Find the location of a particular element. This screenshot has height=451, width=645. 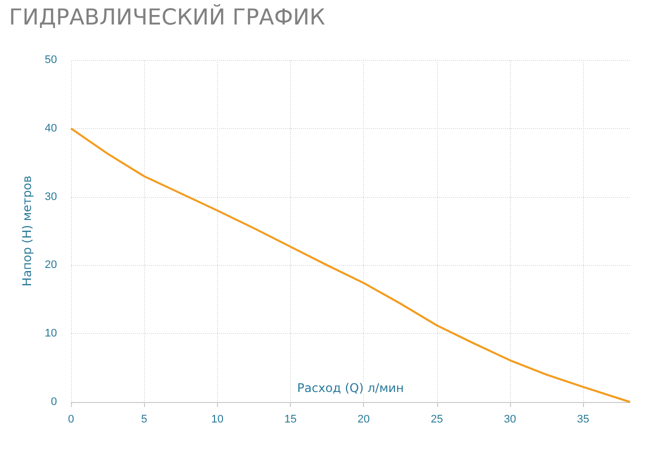

x-axis-title: Расход (Q) л/мин is located at coordinates (350, 388).